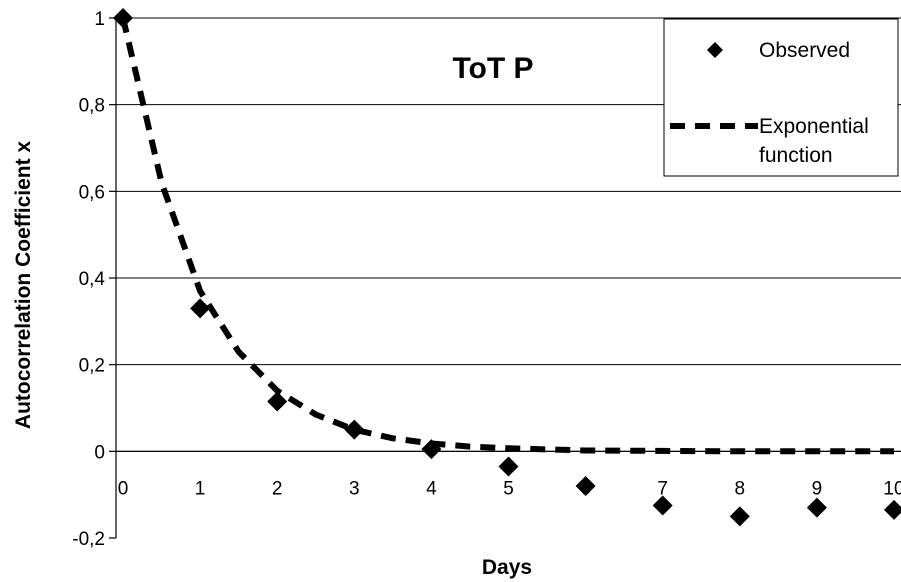 This screenshot has width=901, height=582. I want to click on x-tick-label: 3, so click(354, 488).